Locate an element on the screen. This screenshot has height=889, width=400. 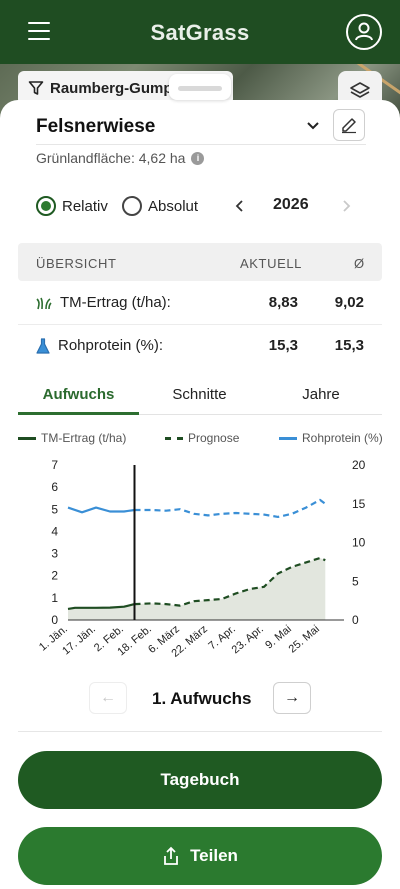
year-value: 2026 is located at coordinates (291, 204).